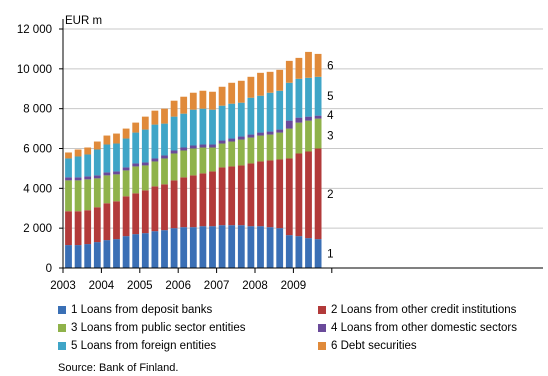 The height and width of the screenshot is (376, 548). I want to click on series-number-label-3: 3, so click(330, 137).